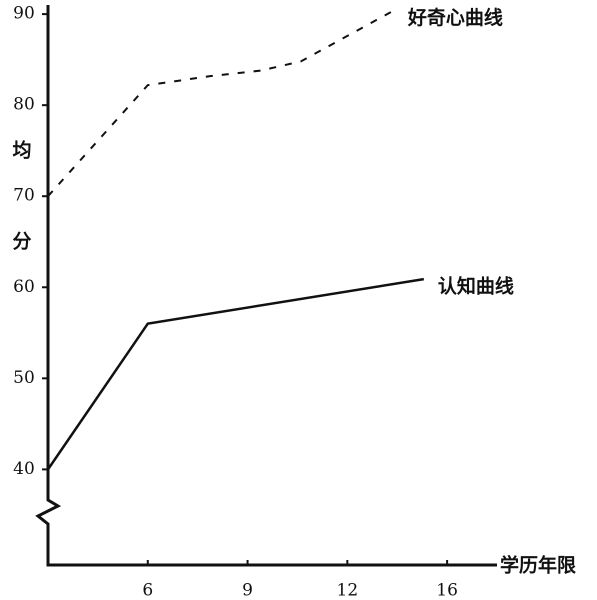  What do you see at coordinates (538, 565) in the screenshot?
I see `x-axis-label: 学历年限` at bounding box center [538, 565].